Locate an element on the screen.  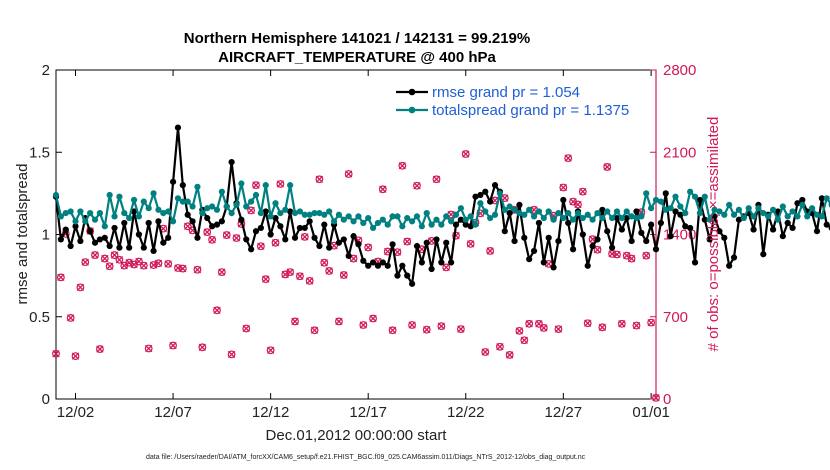
x-tick-label: 12/27 is located at coordinates (564, 412).